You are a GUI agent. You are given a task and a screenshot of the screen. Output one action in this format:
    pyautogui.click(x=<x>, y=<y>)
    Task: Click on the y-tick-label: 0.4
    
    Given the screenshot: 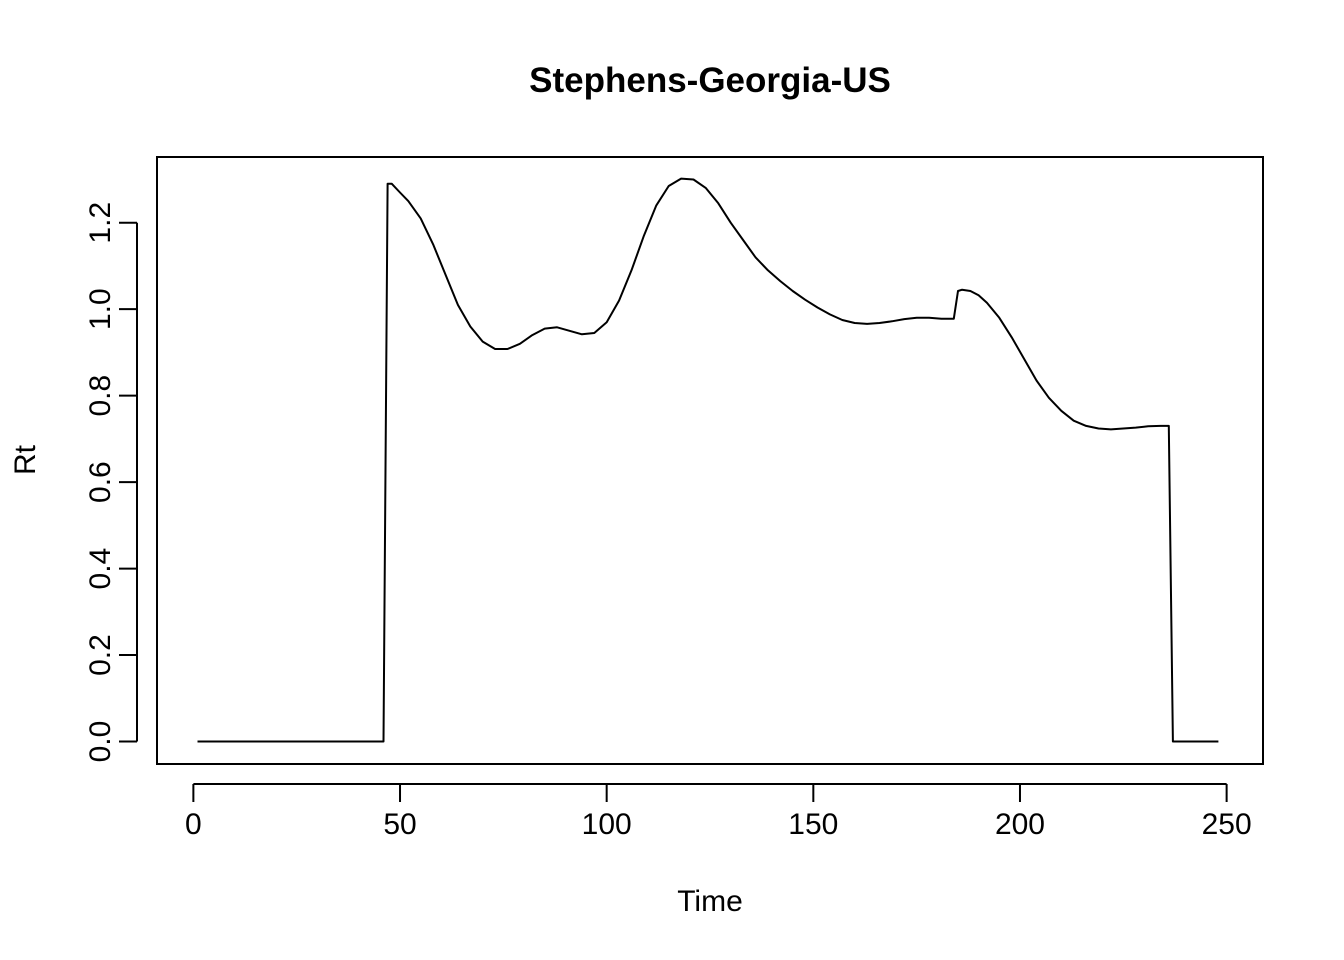 What is the action you would take?
    pyautogui.click(x=100, y=569)
    